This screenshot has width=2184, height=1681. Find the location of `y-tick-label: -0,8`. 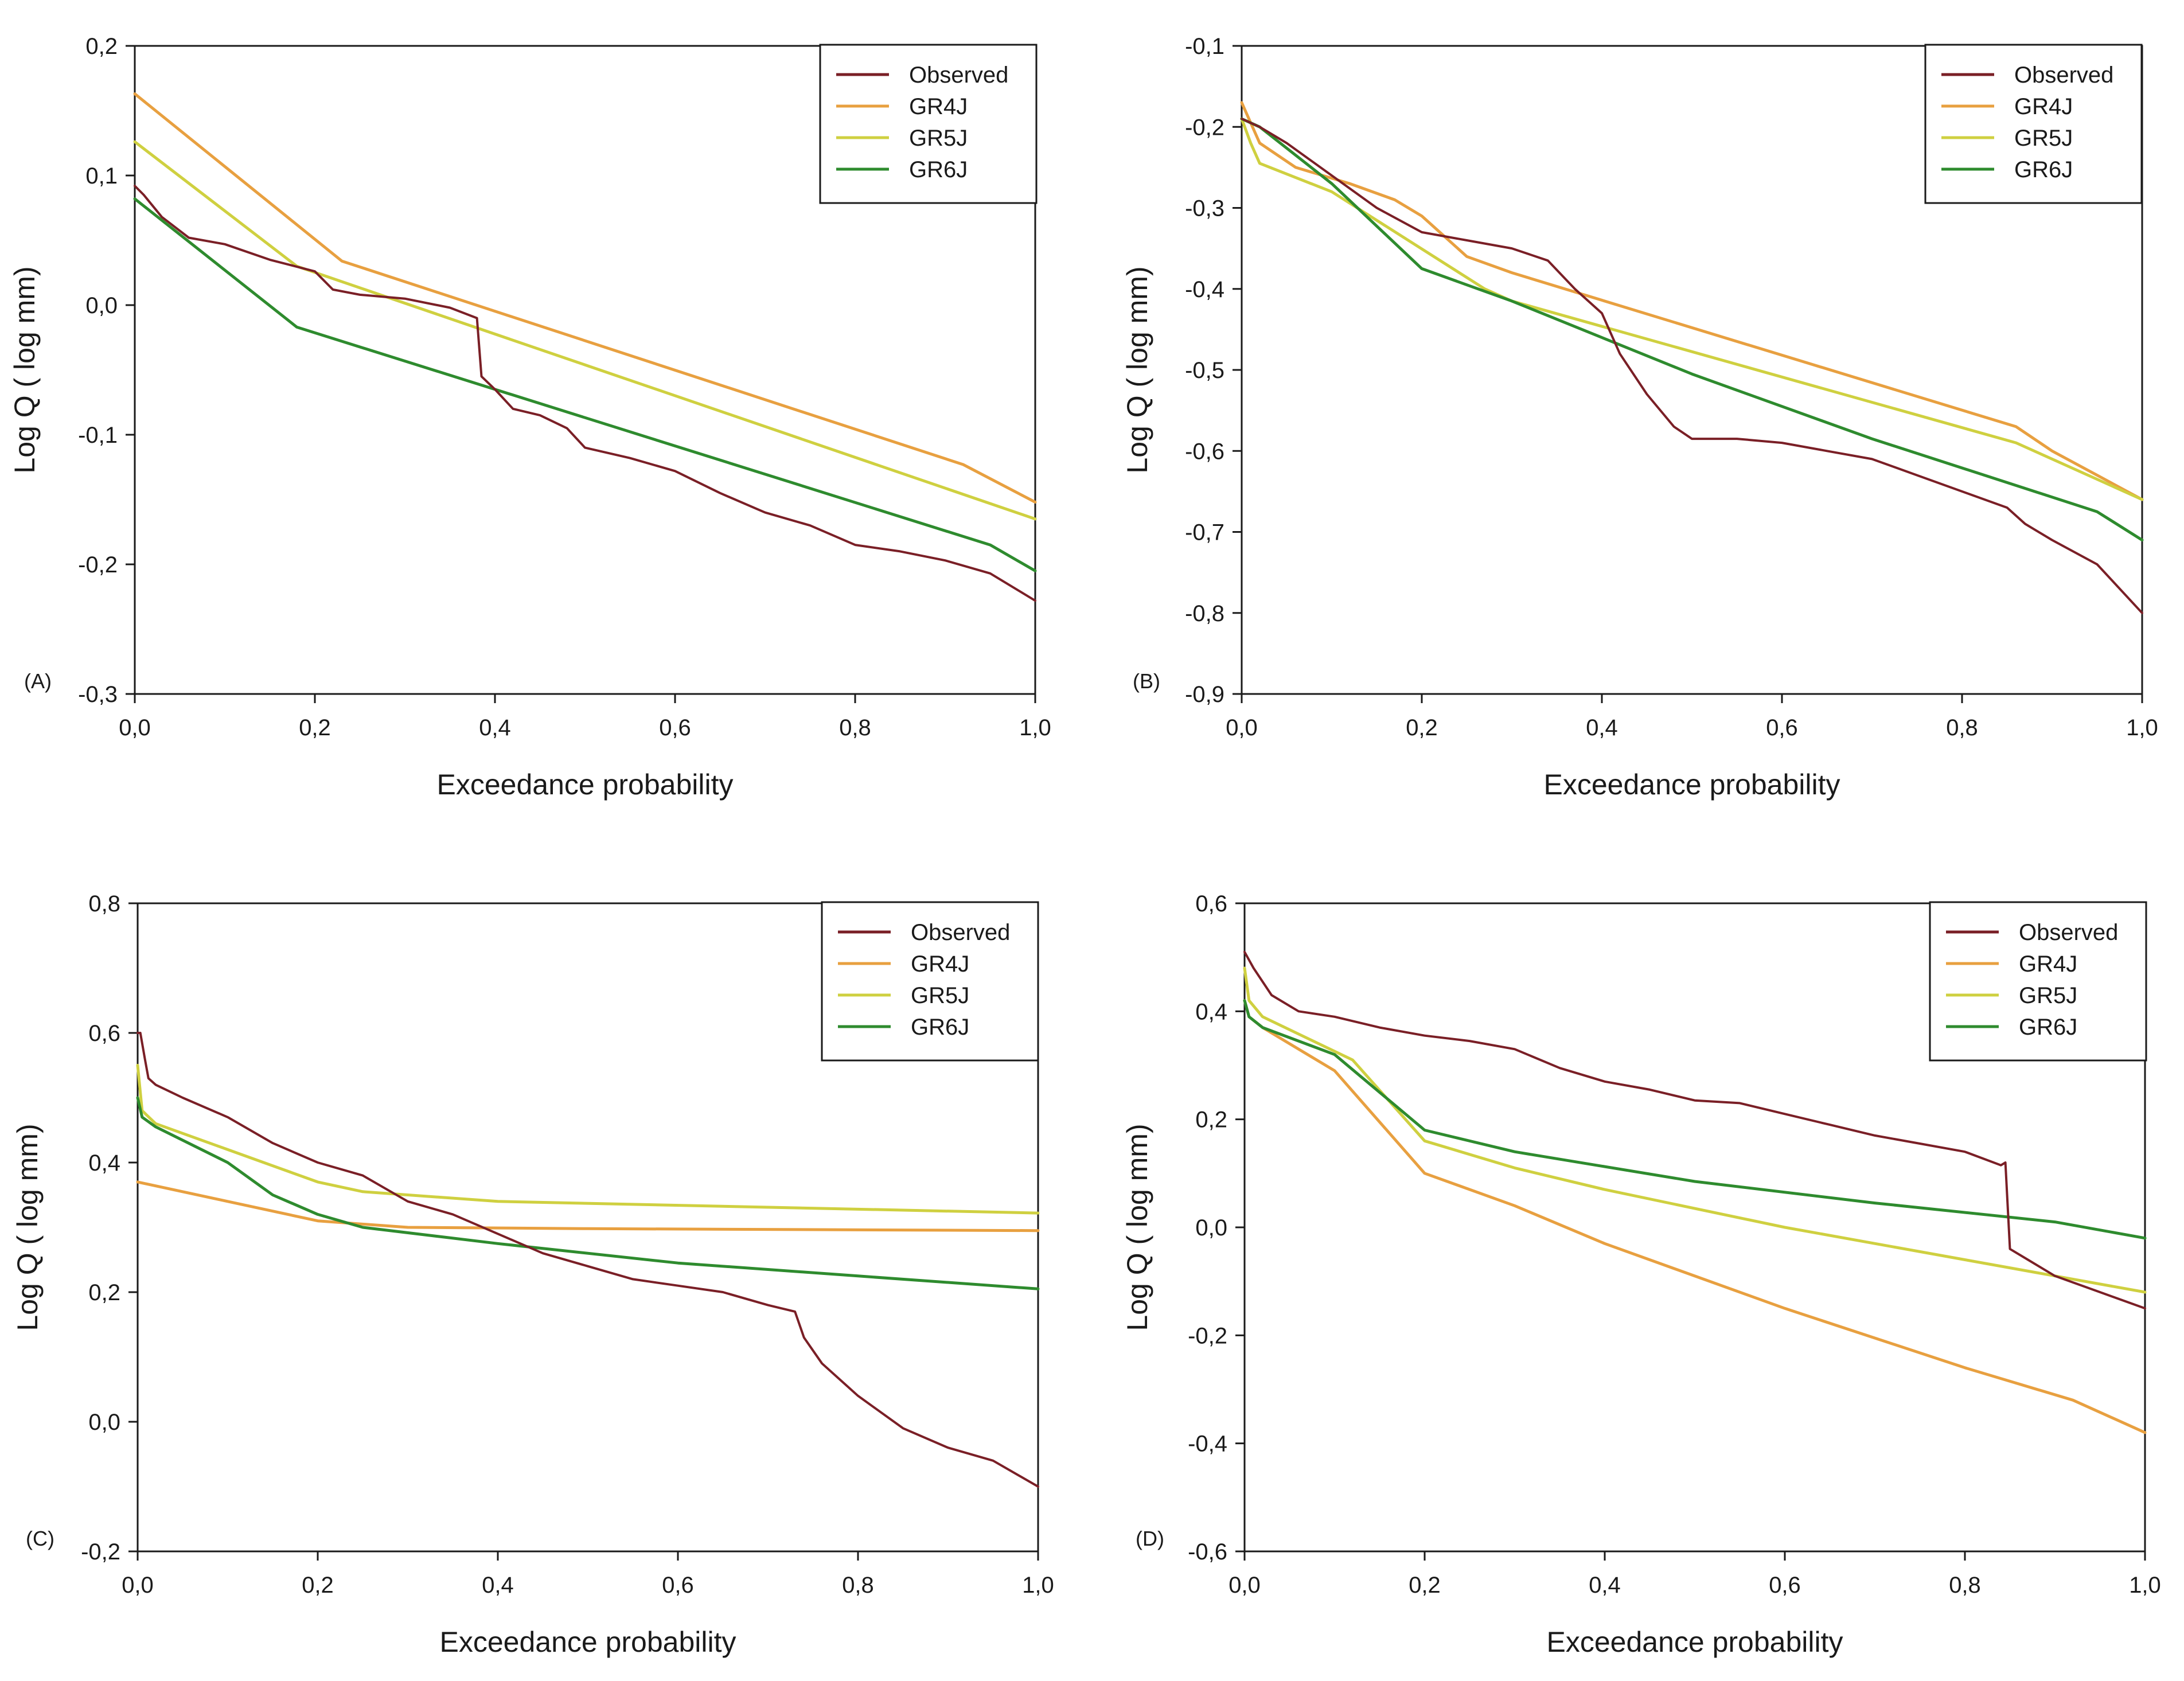

y-tick-label: -0,8 is located at coordinates (1204, 614).